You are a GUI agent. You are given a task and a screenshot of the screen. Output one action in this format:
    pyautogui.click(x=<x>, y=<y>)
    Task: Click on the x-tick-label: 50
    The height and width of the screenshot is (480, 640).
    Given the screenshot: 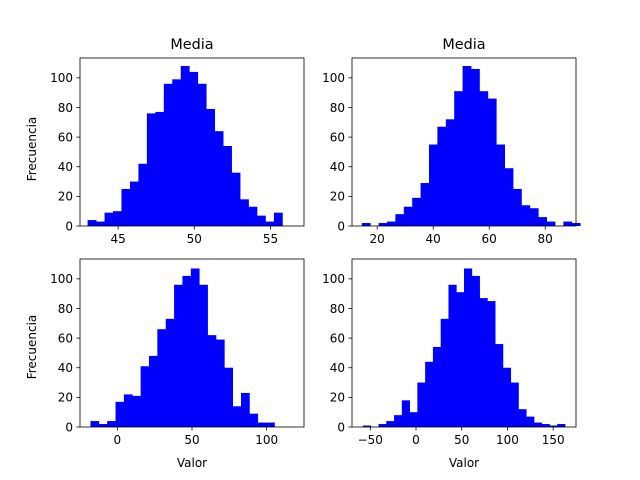 What is the action you would take?
    pyautogui.click(x=191, y=440)
    